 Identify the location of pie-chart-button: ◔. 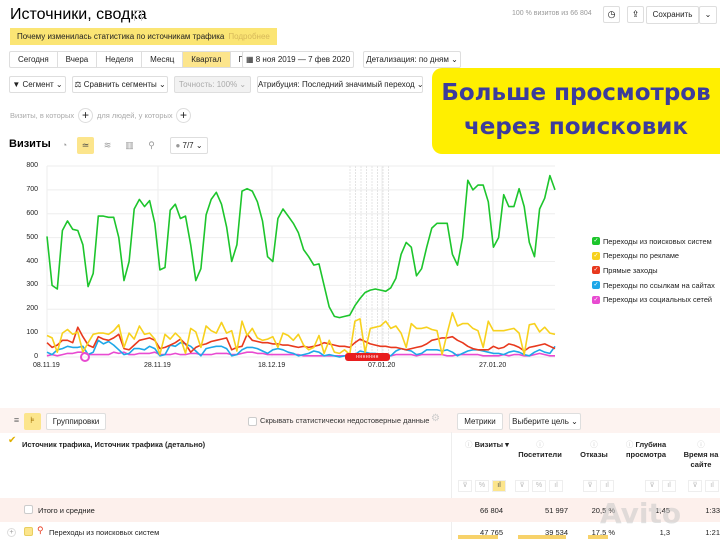
(64, 145).